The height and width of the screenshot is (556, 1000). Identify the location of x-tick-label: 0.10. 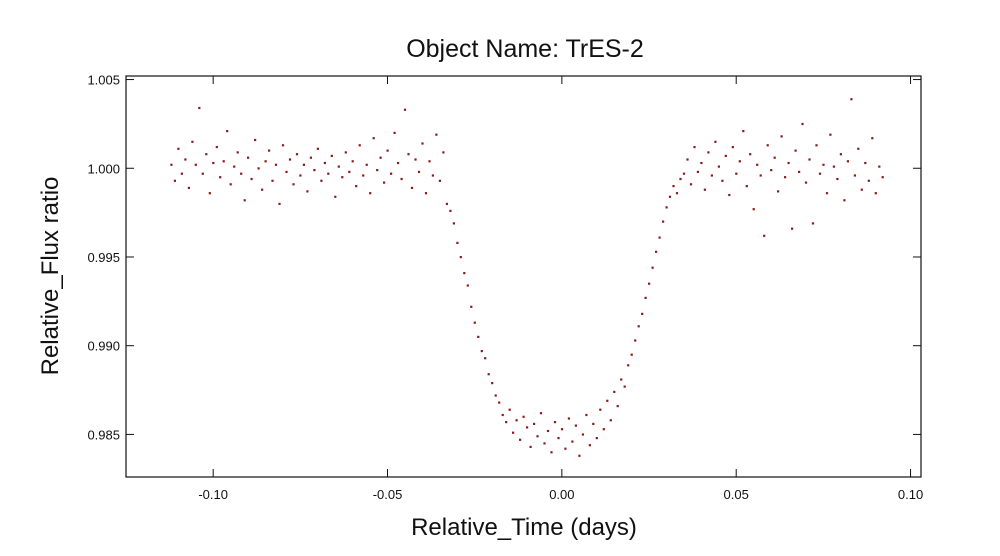
(910, 494).